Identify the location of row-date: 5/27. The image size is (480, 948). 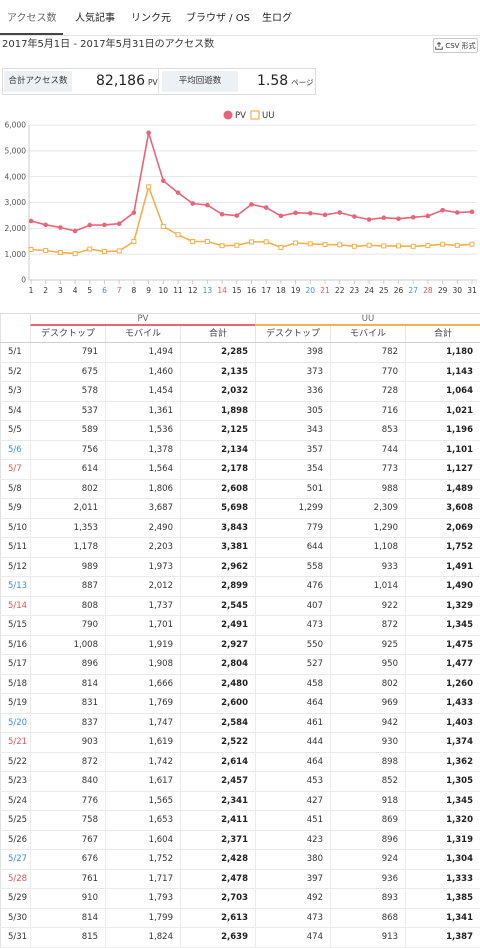
(15, 859).